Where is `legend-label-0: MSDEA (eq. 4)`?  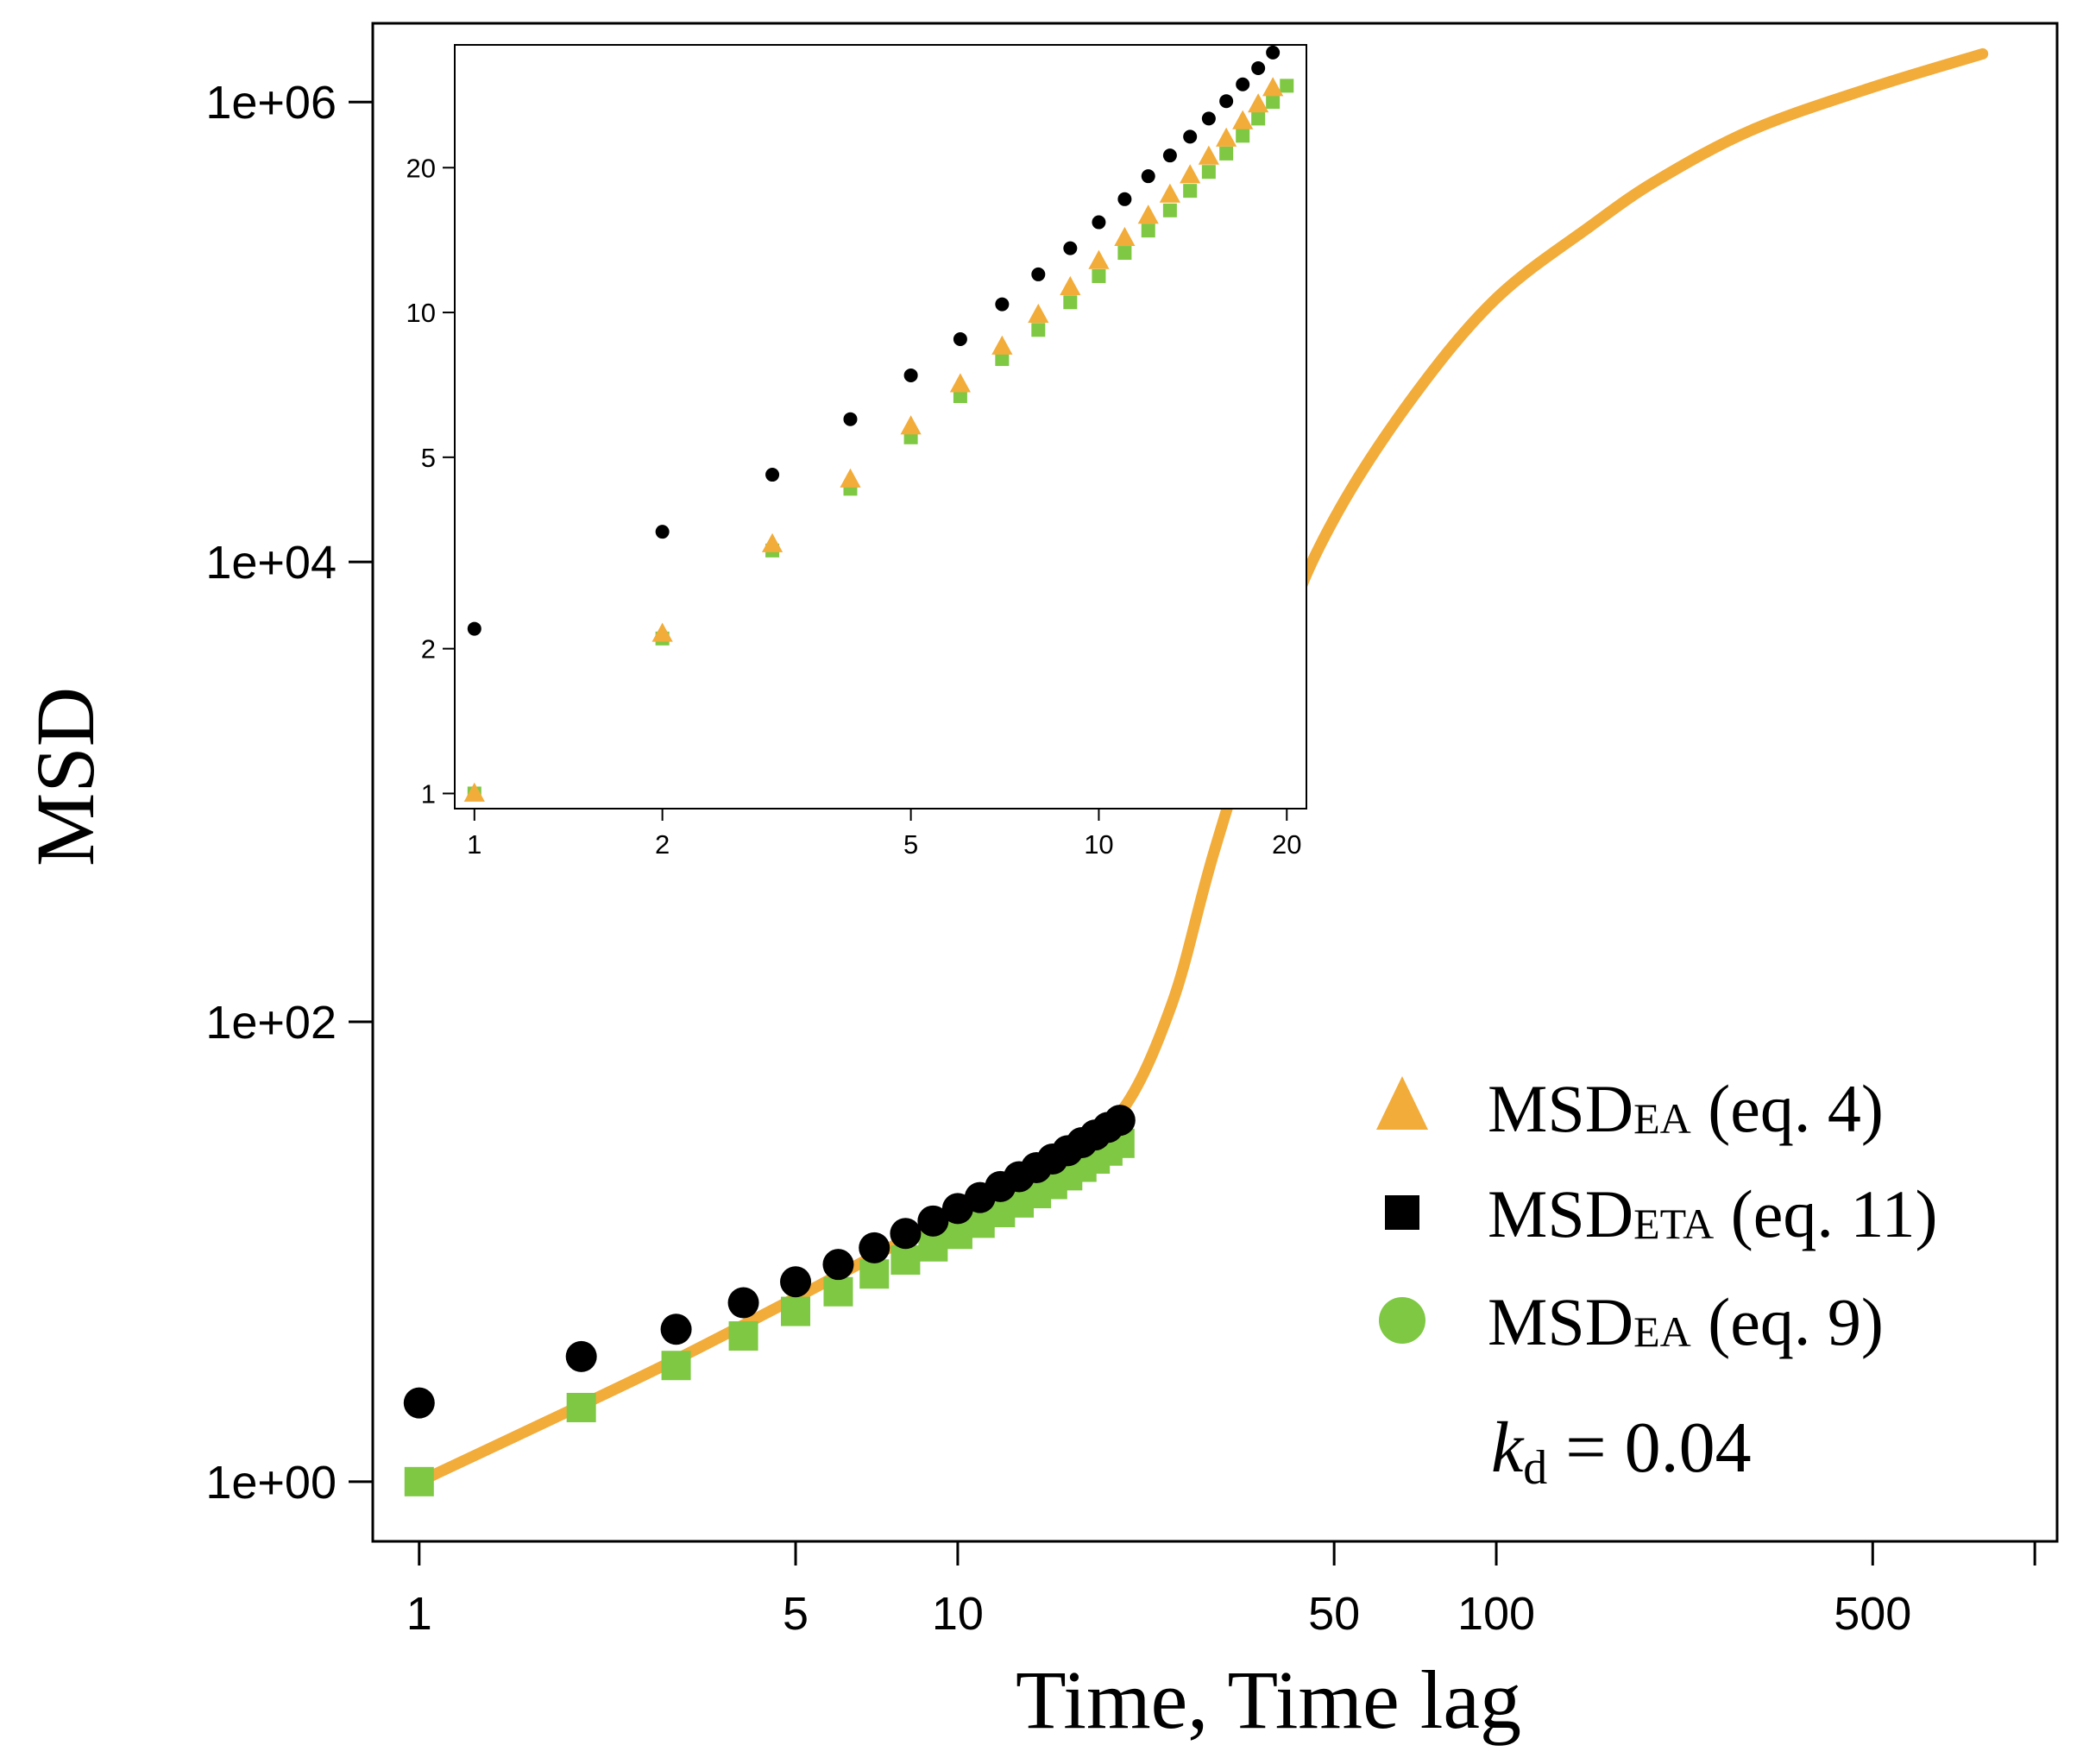 legend-label-0: MSDEA (eq. 4) is located at coordinates (1686, 1108).